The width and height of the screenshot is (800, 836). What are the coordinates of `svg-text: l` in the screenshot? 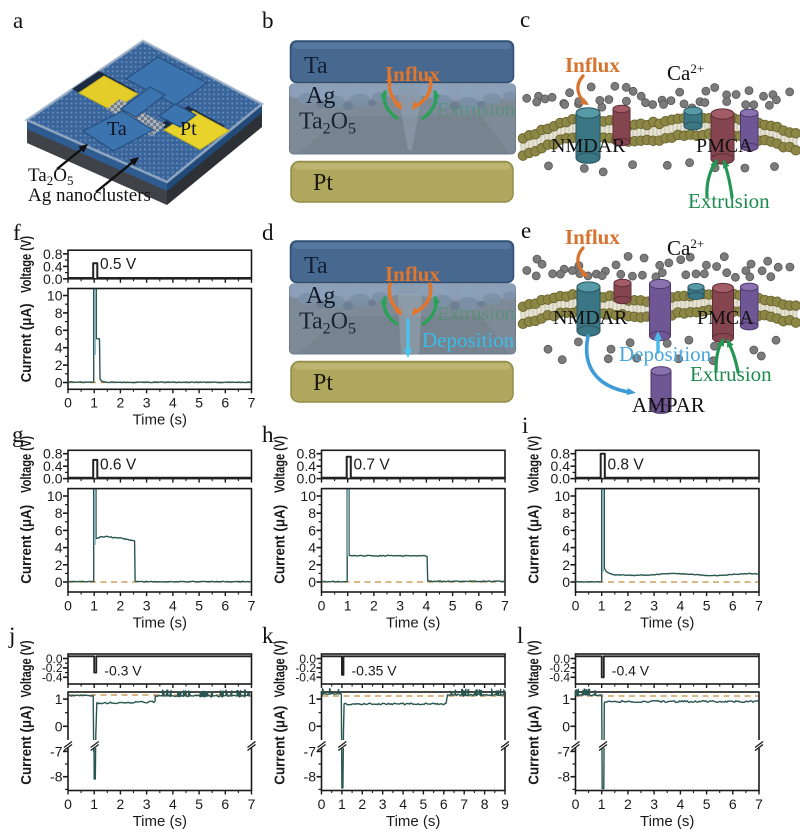 It's located at (520, 635).